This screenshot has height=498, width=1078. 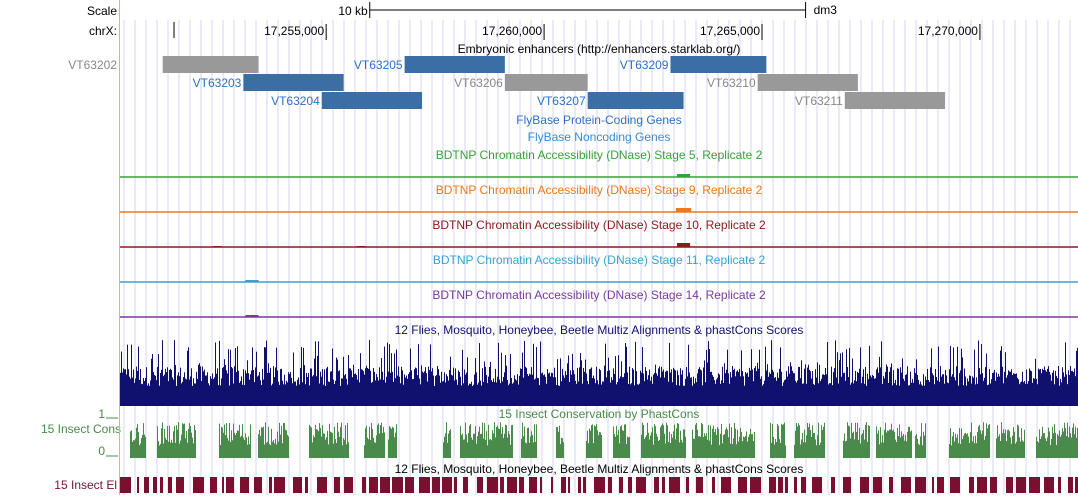 I want to click on enhancer-label: VT63205, so click(x=378, y=65).